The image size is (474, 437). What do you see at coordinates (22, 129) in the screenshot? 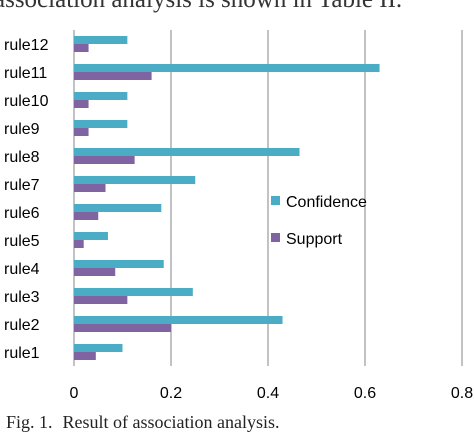
I see `category-label: rule9` at bounding box center [22, 129].